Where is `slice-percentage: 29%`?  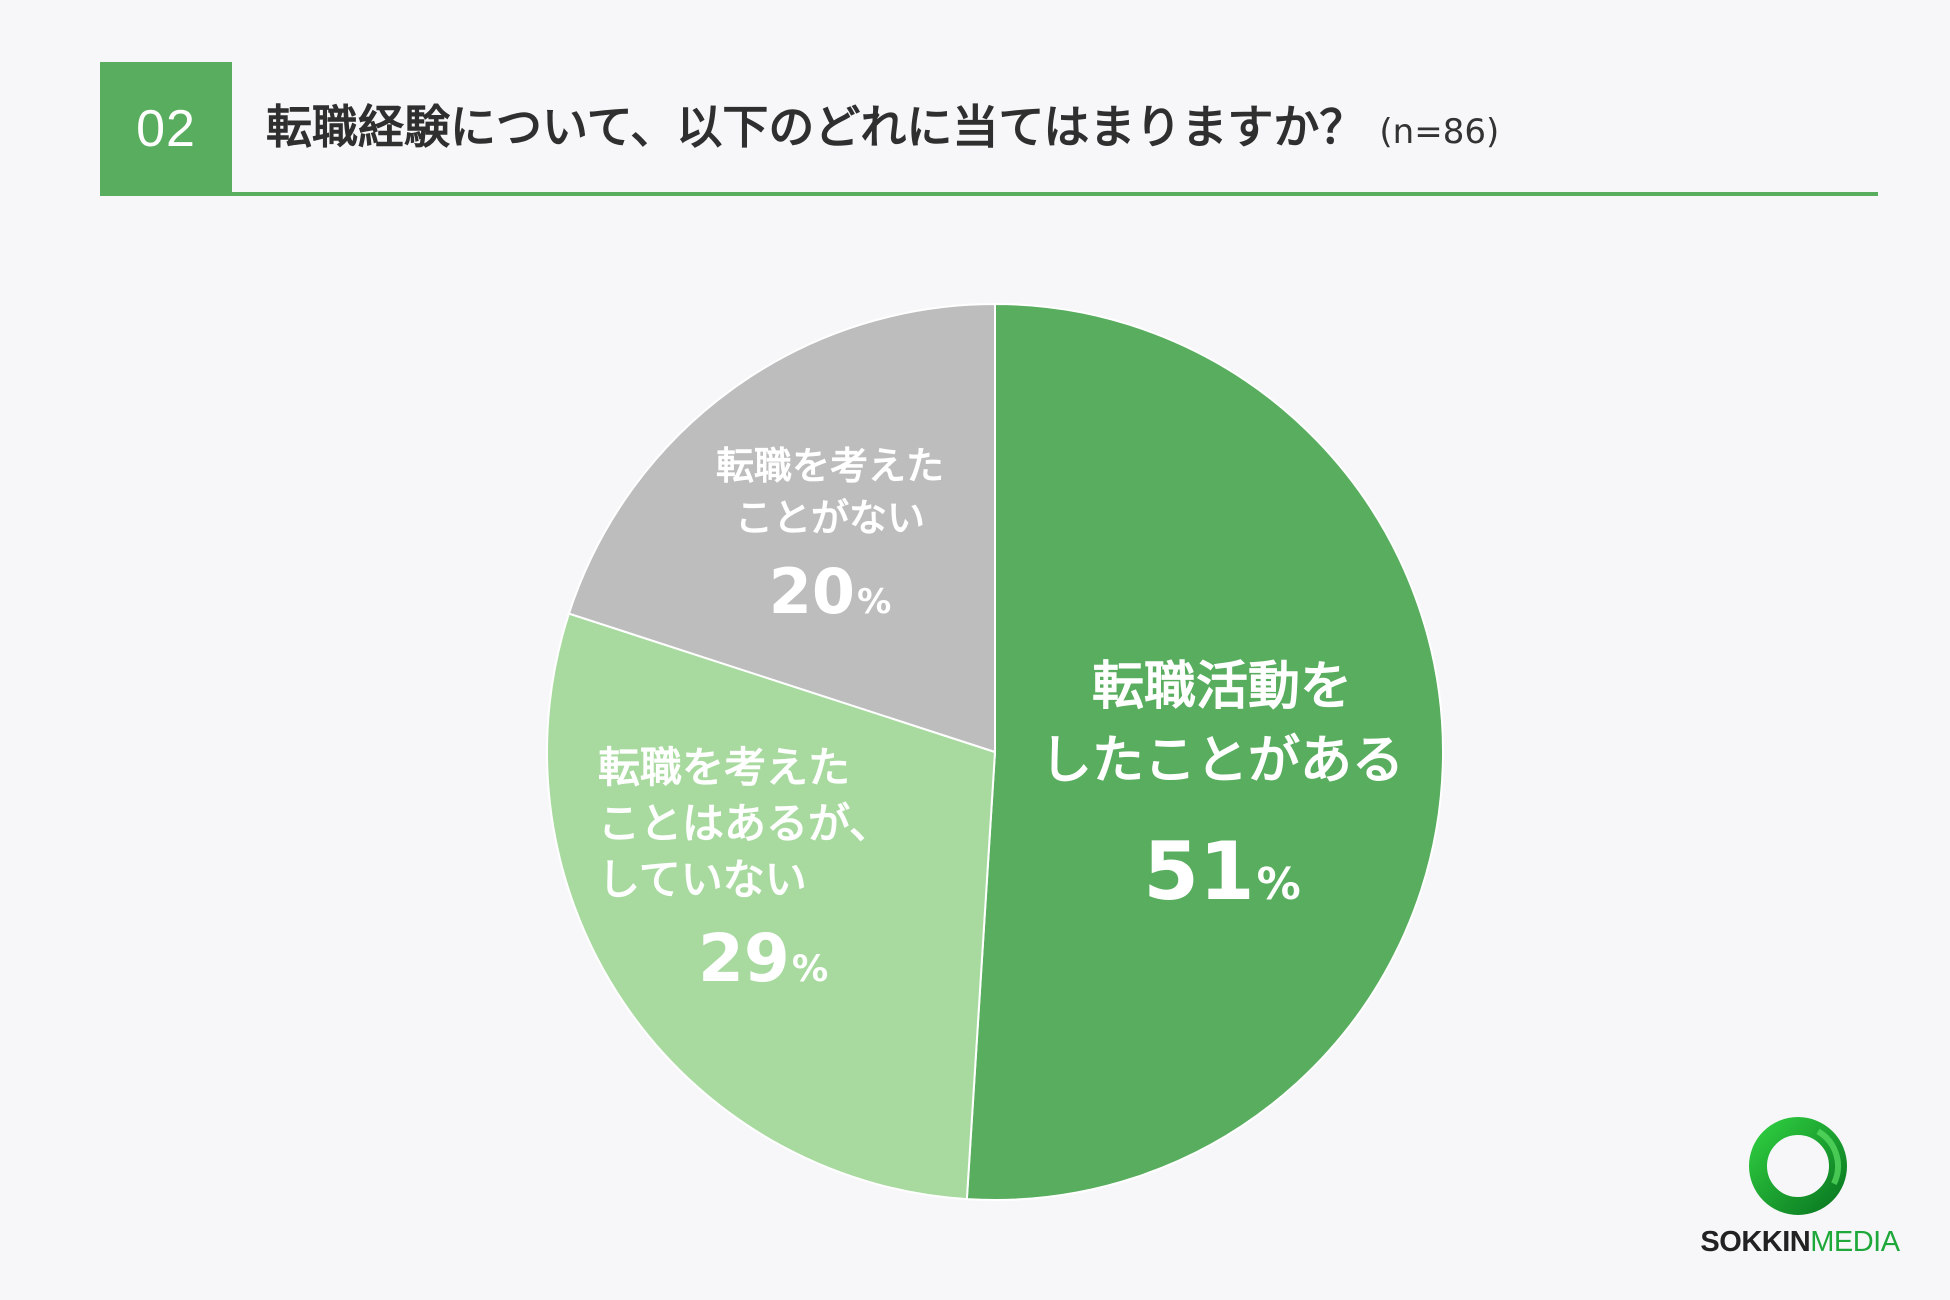 slice-percentage: 29% is located at coordinates (763, 958).